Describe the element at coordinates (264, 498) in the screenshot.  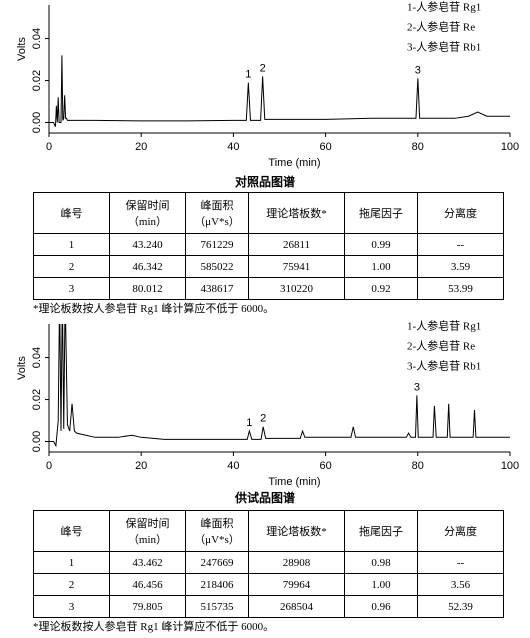
I see `caption: 供试品图谱` at that location.